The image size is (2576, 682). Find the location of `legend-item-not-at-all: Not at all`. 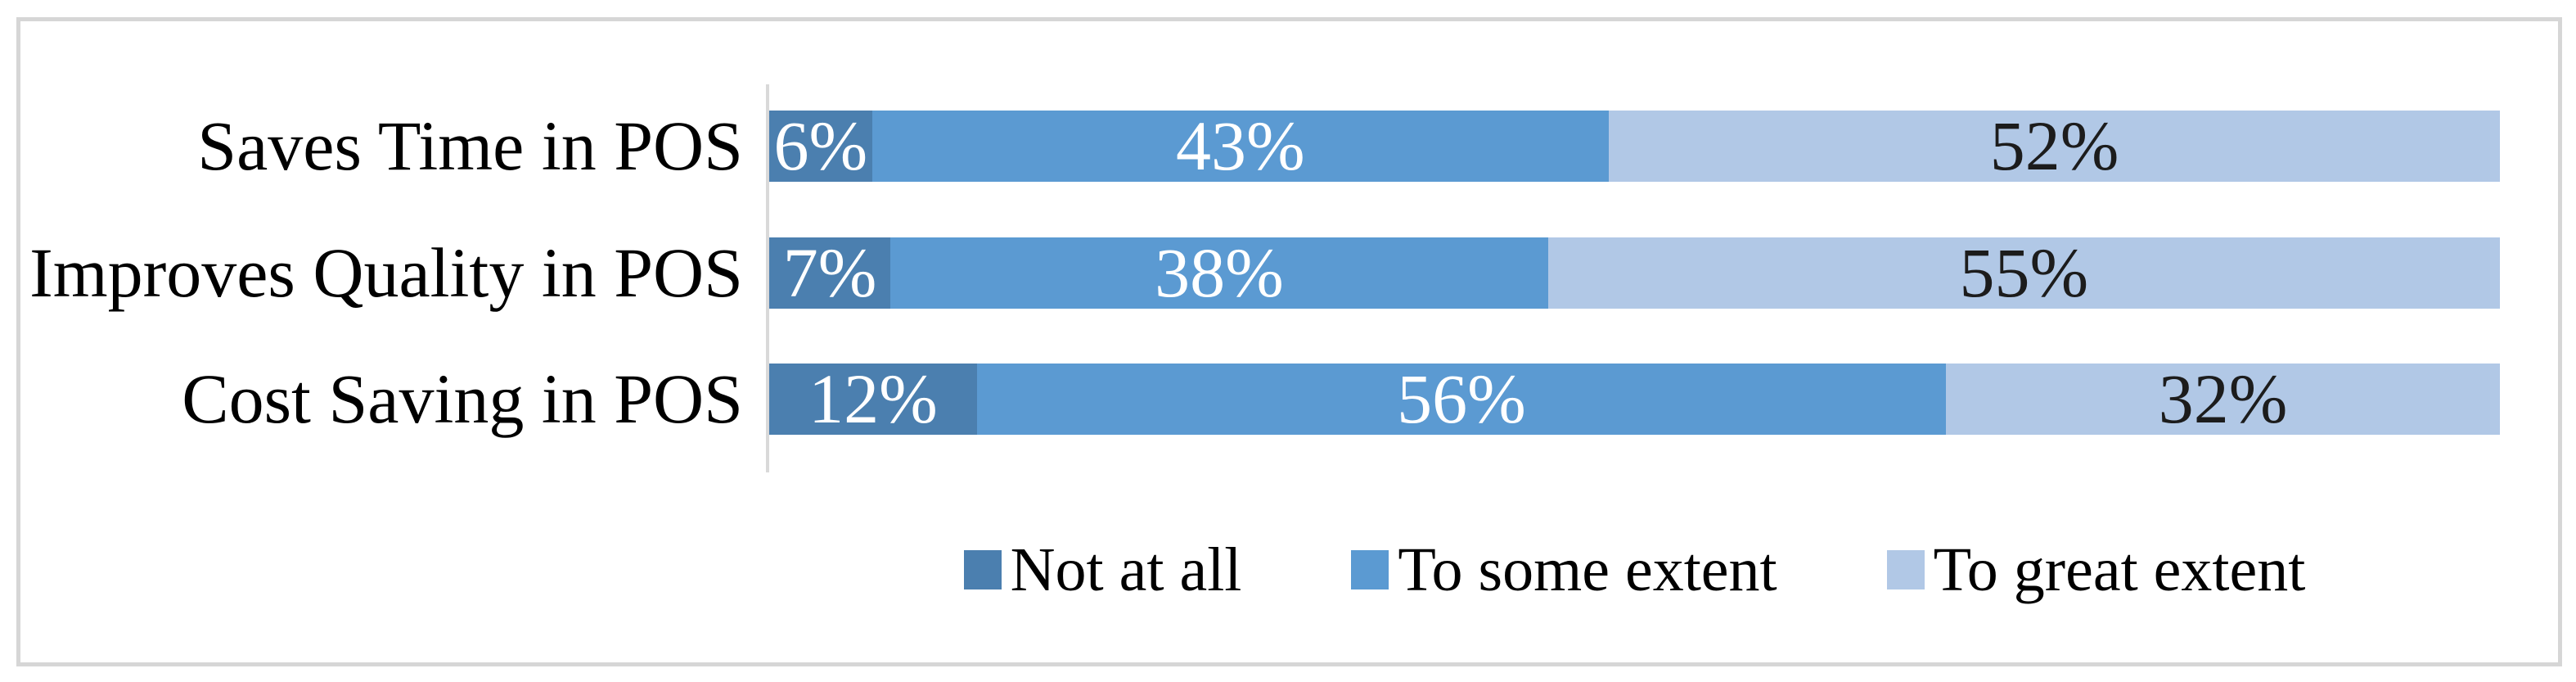

legend-item-not-at-all: Not at all is located at coordinates (1102, 570).